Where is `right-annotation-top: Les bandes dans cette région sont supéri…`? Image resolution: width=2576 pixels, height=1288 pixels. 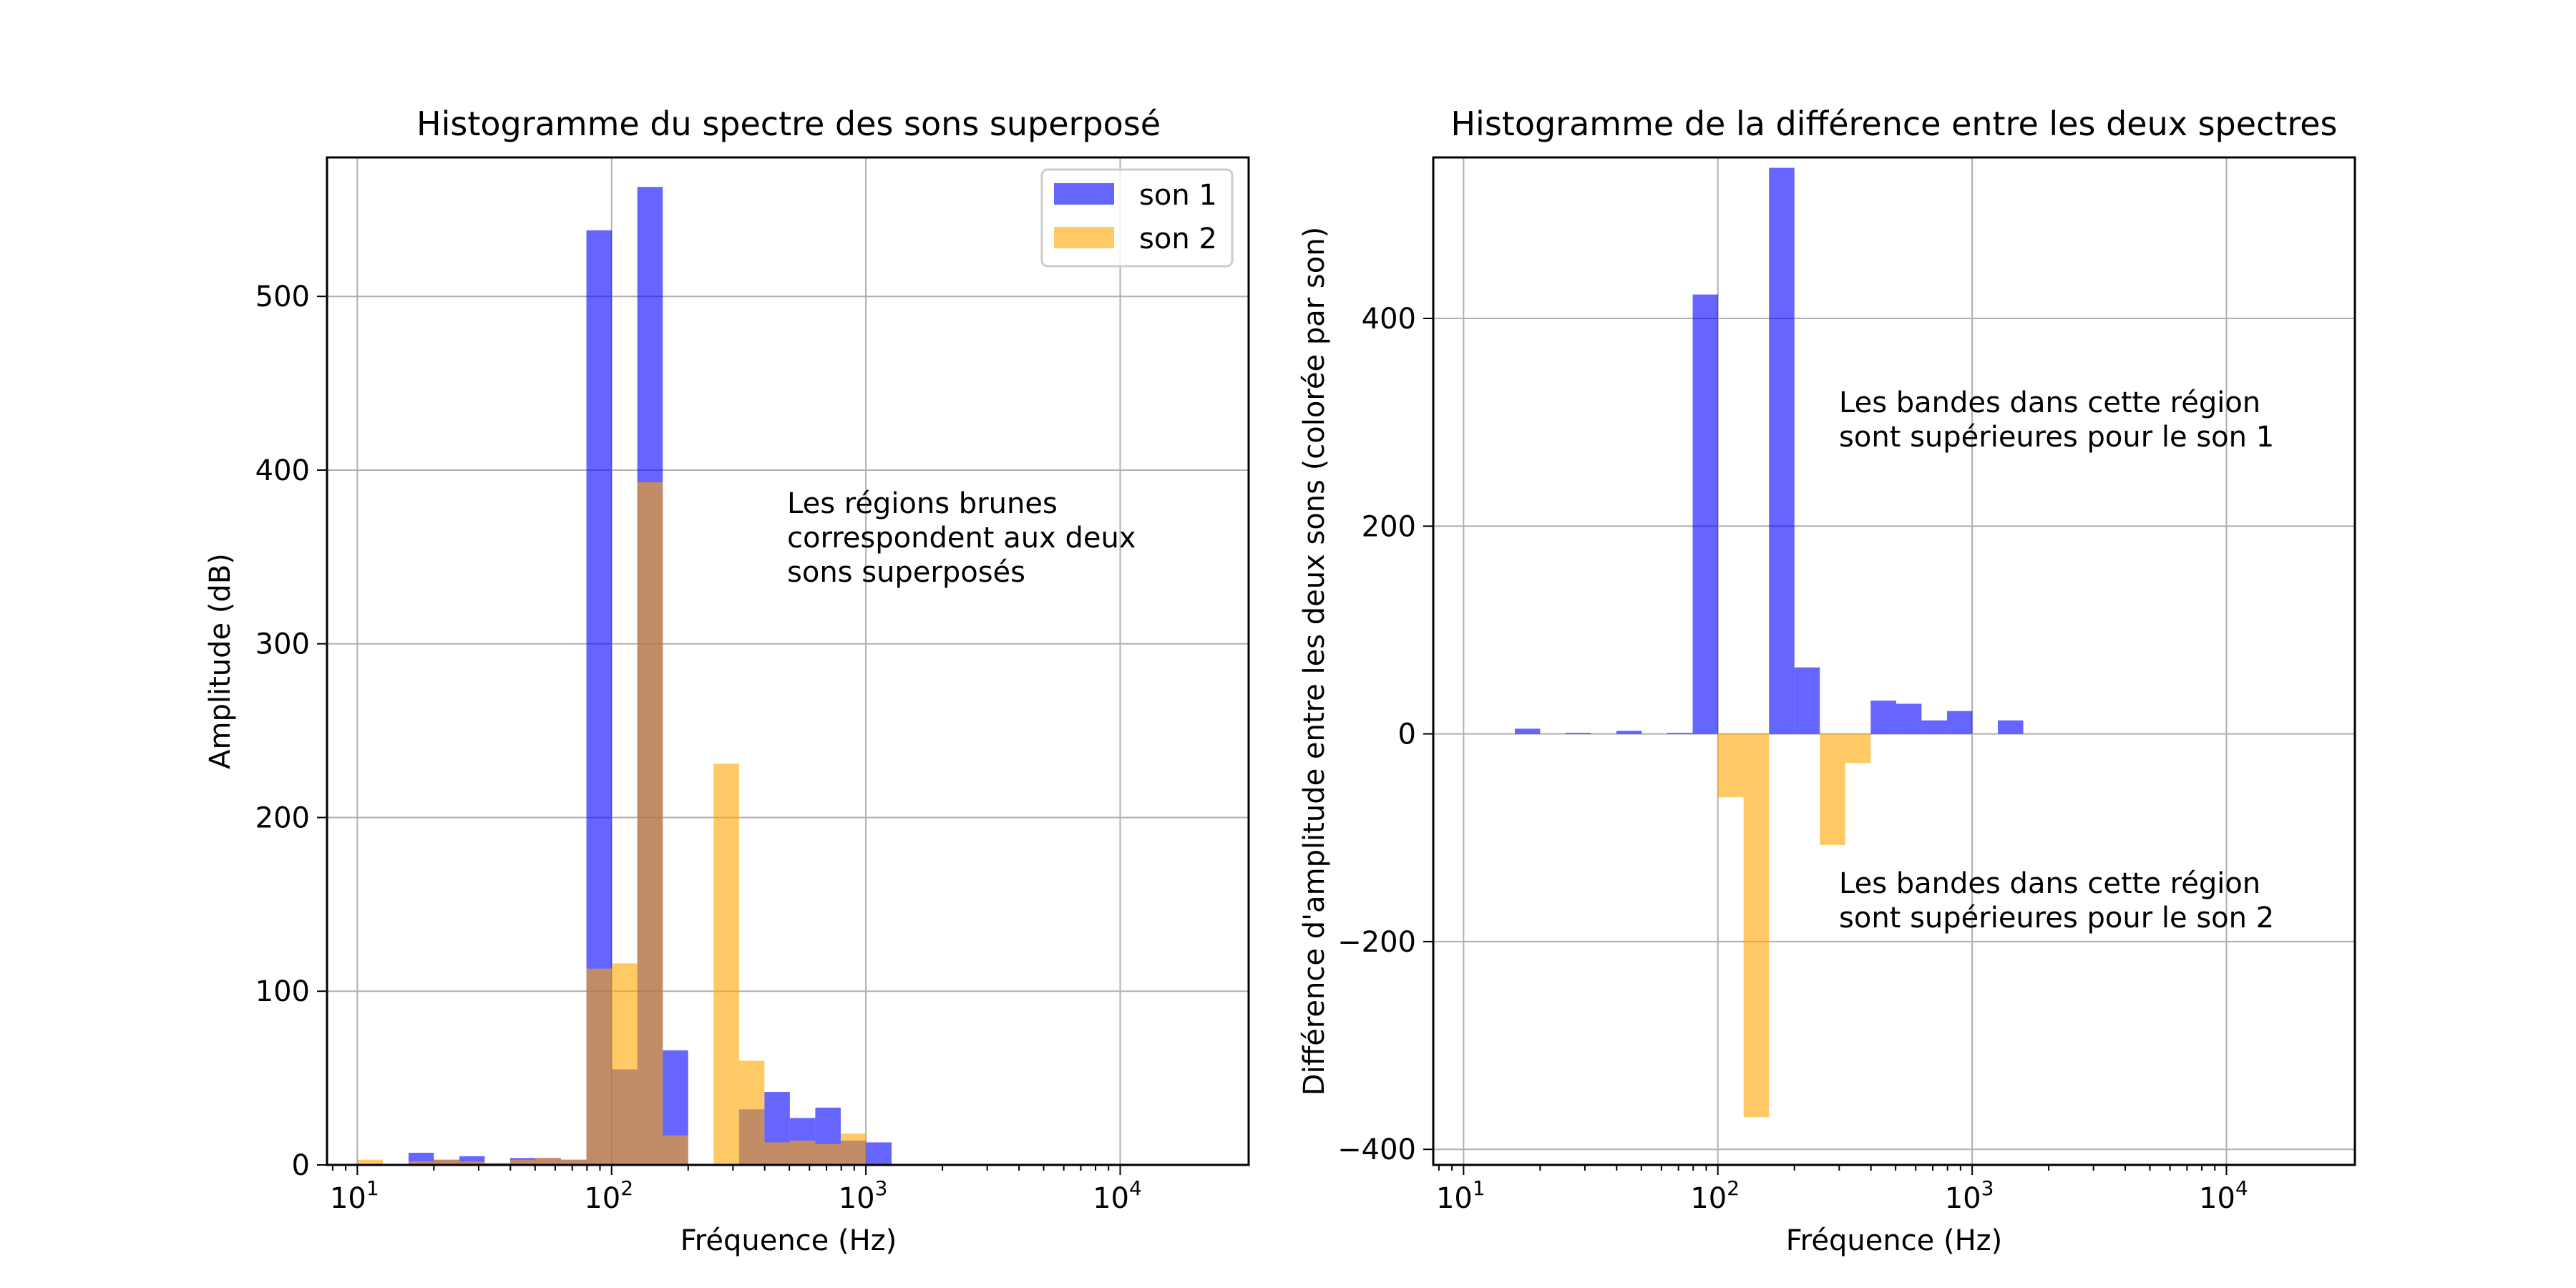
right-annotation-top: Les bandes dans cette région sont supéri… is located at coordinates (2056, 420).